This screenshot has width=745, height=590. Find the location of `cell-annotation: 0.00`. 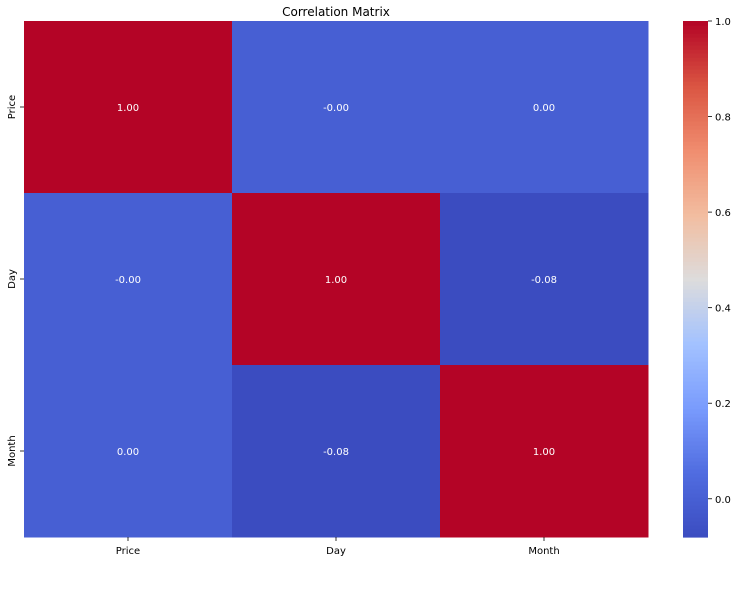

cell-annotation: 0.00 is located at coordinates (544, 108).